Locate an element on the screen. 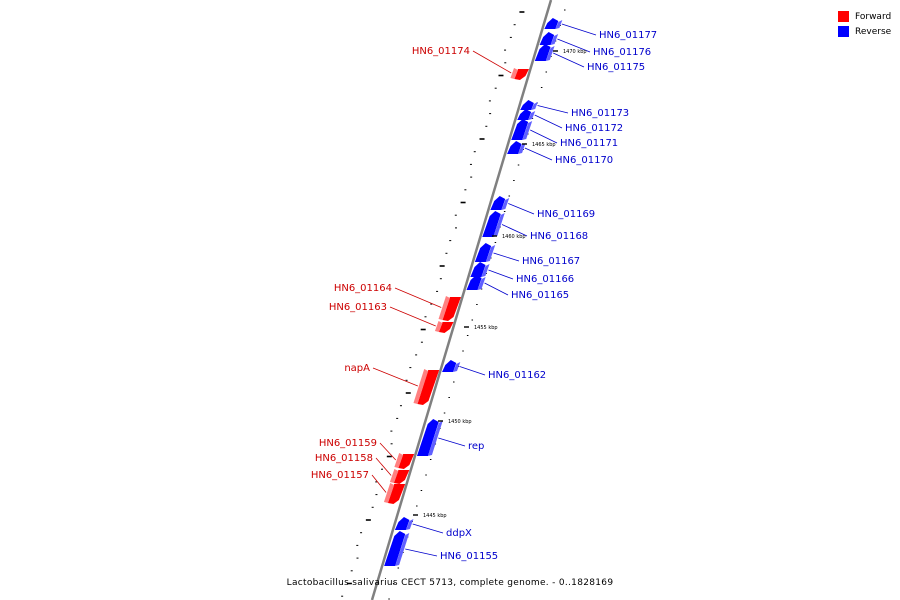  legend: Forward Reverse is located at coordinates (864, 24).